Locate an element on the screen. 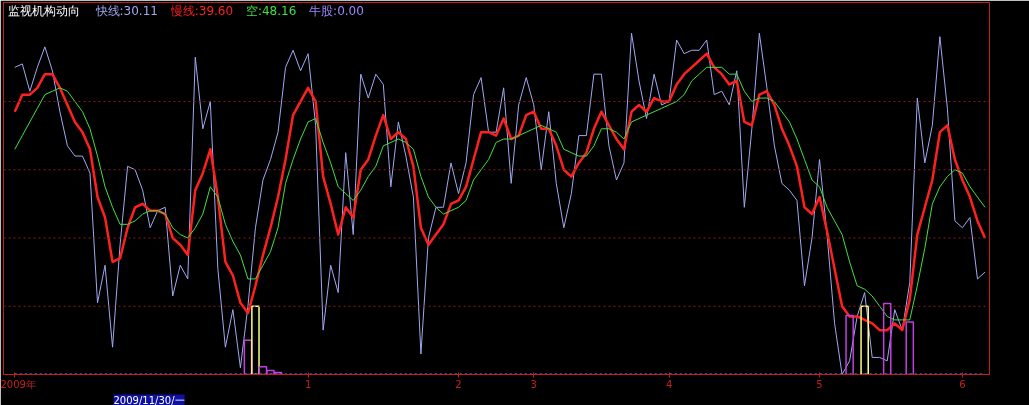 This screenshot has width=1029, height=405. x-tick-label: 6 is located at coordinates (962, 384).